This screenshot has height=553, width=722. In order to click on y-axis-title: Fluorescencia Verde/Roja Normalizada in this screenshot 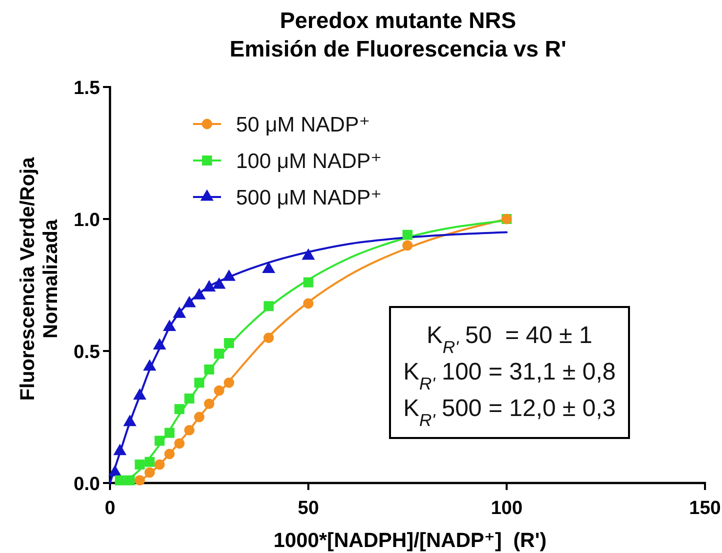, I will do `click(39, 278)`.